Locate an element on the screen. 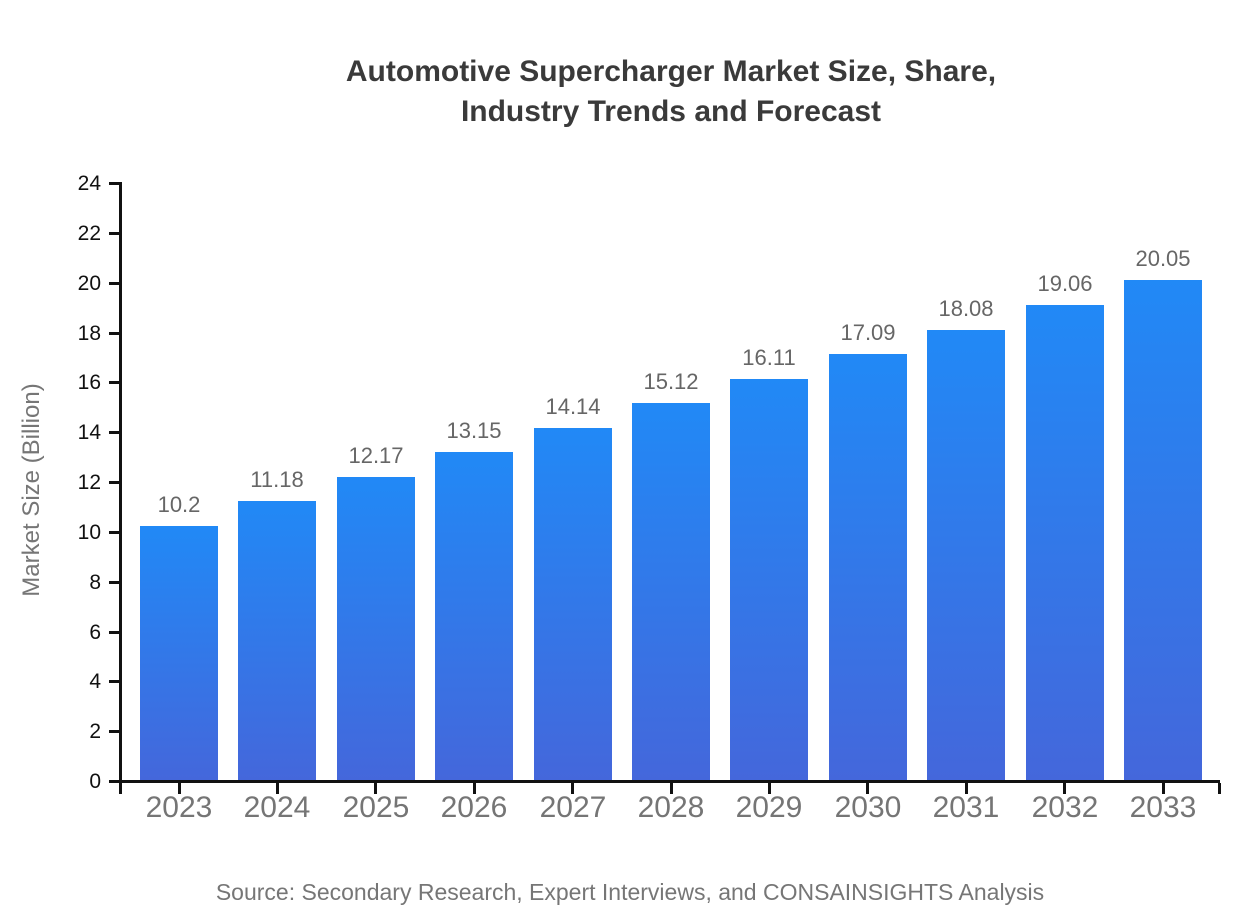  chart-title-line2: Industry Trends and Forecast is located at coordinates (671, 111).